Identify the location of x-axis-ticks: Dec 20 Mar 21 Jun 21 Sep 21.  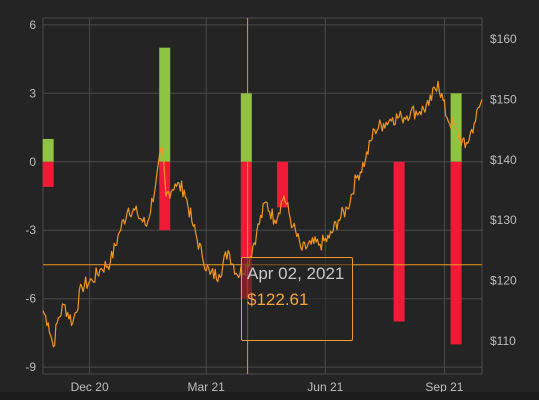
(267, 387).